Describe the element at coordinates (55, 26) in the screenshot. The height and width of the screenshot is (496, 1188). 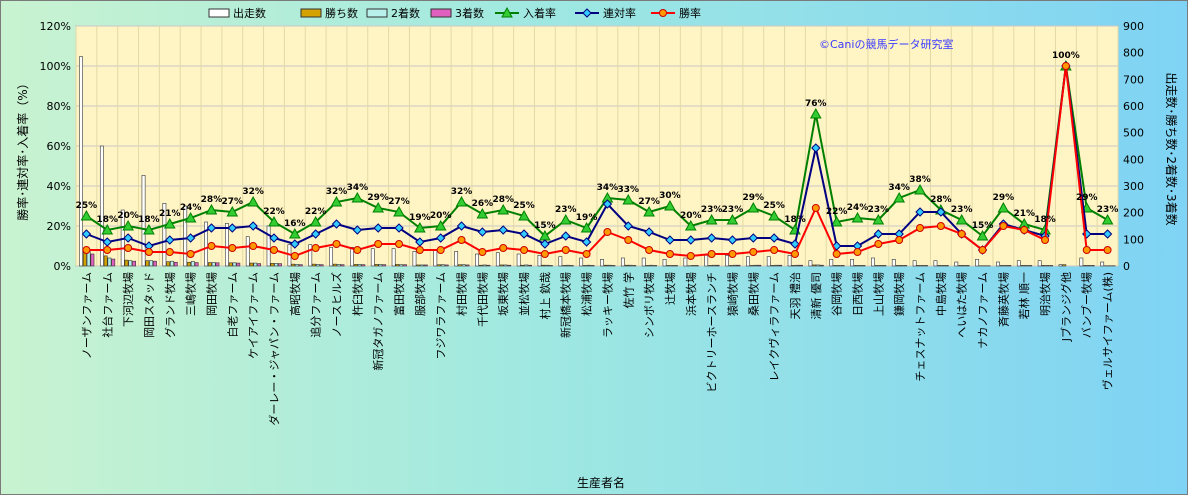
I see `y-left-tick-label: 120%` at that location.